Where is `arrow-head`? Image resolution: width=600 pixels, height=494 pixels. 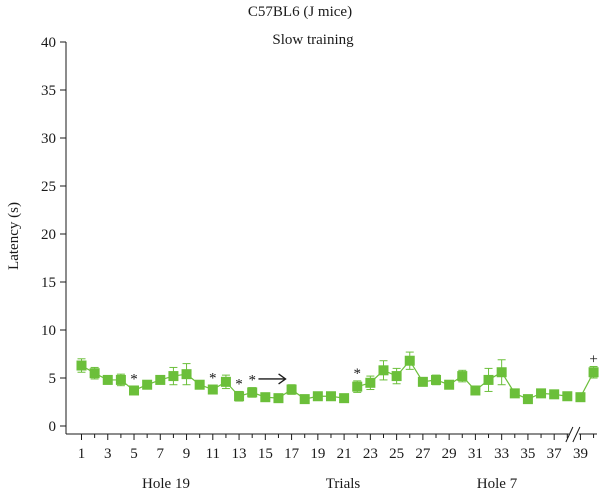
arrow-head is located at coordinates (282, 379).